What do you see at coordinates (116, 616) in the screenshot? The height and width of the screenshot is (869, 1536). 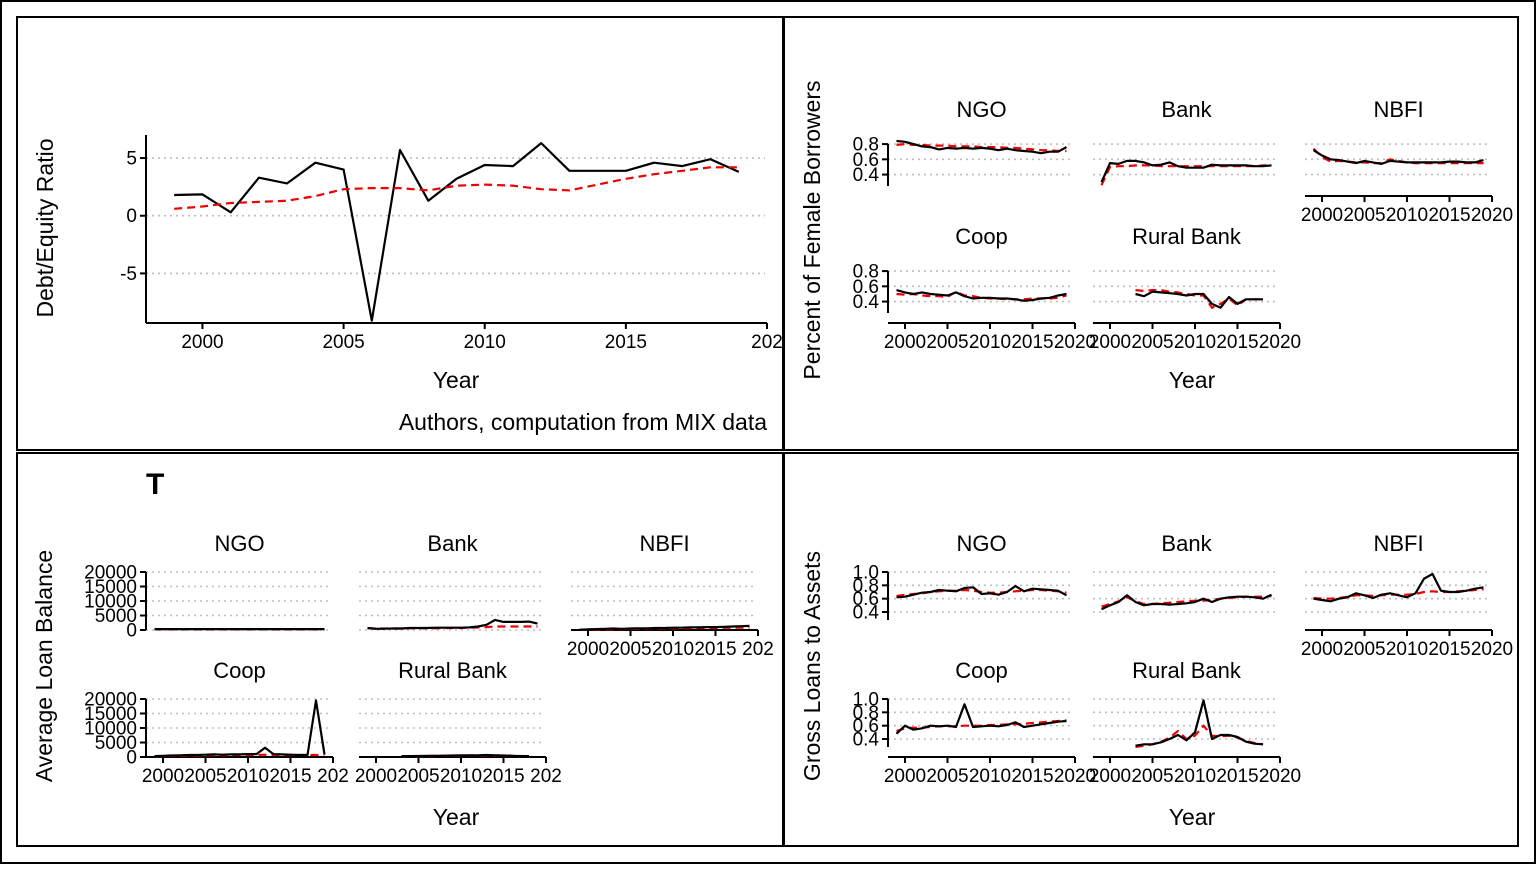 I see `avg_loan_balance-ngo-y-tick-label: 5000` at bounding box center [116, 616].